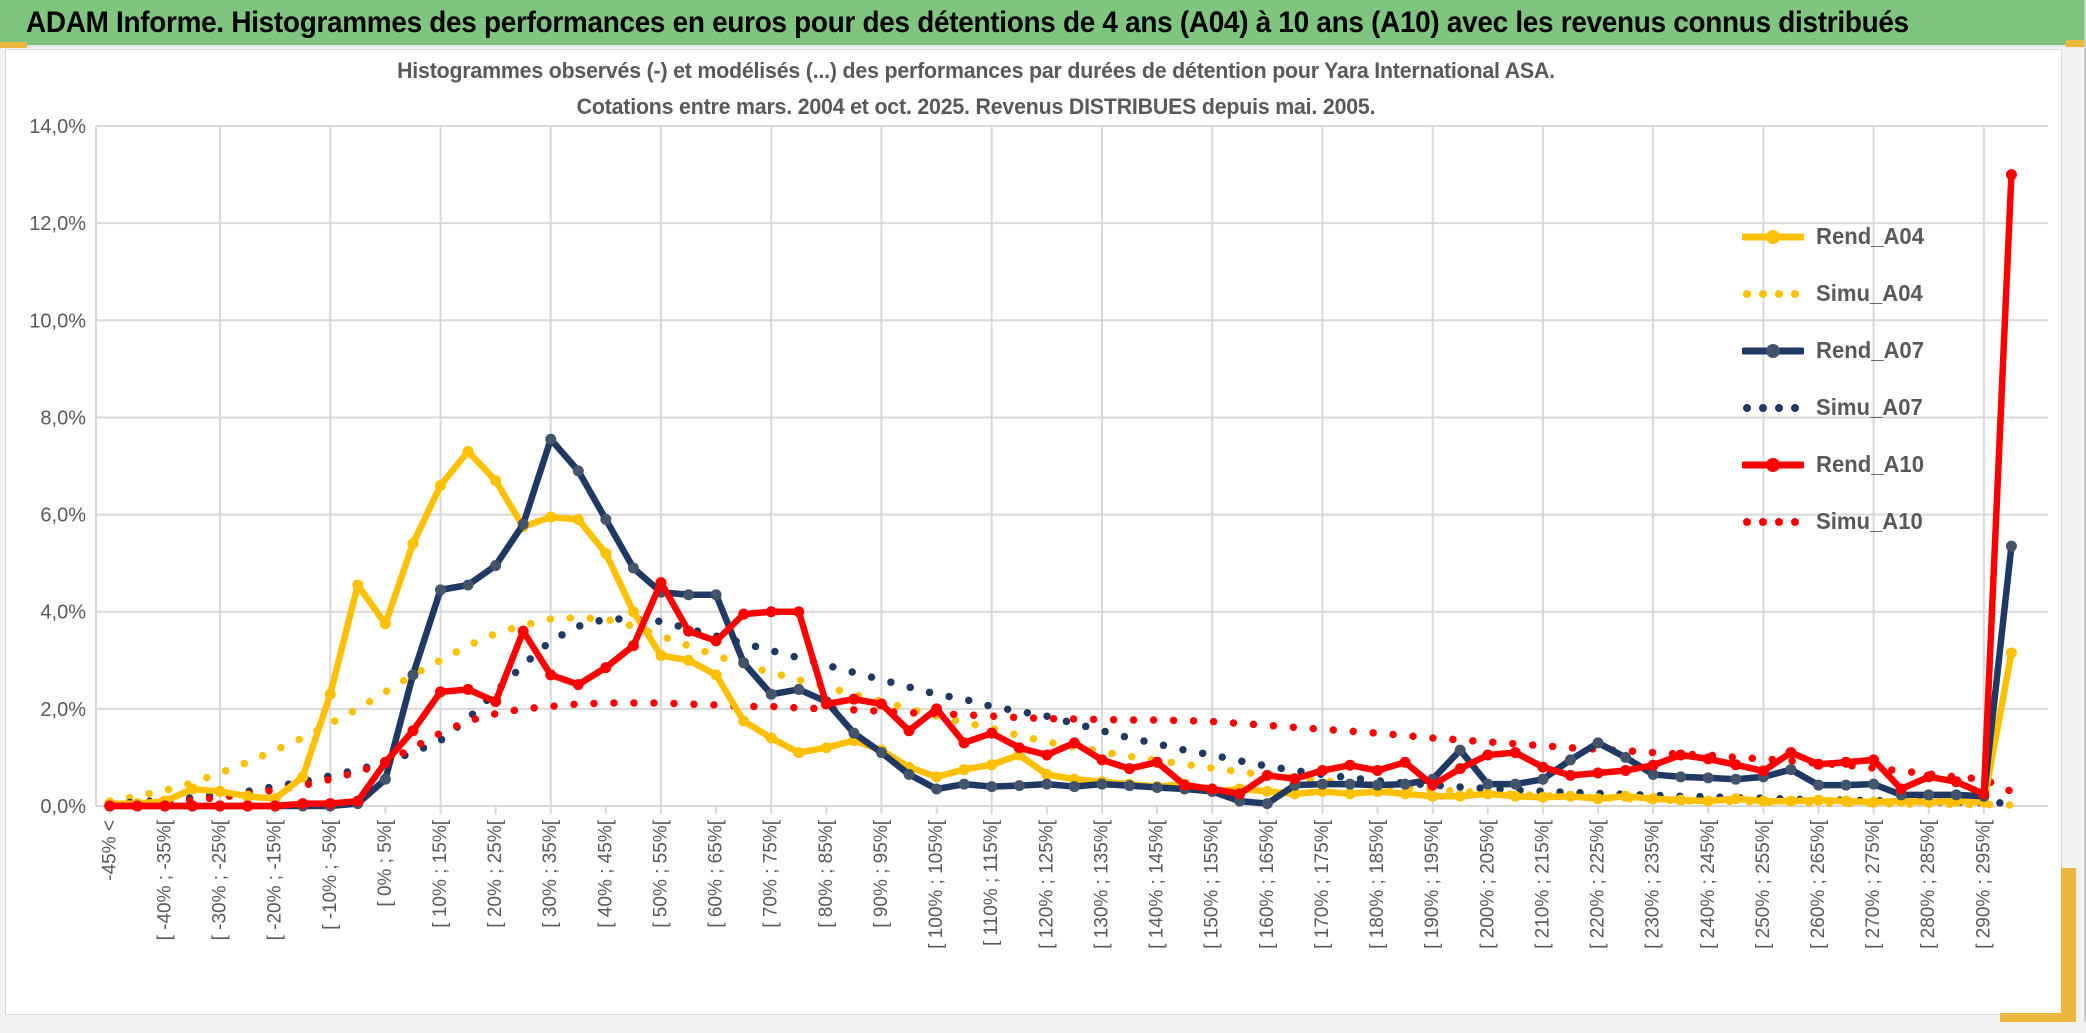 The height and width of the screenshot is (1033, 2086). I want to click on svg-text: [ 80% ; 85%[, so click(826, 873).